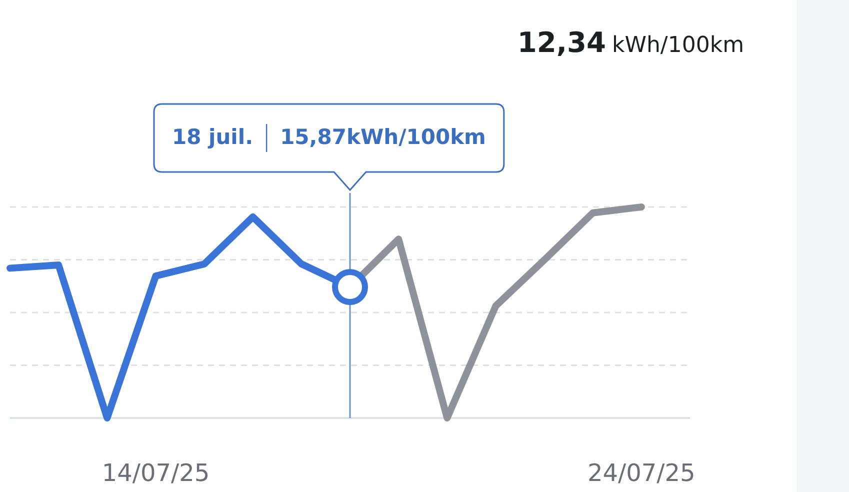 The width and height of the screenshot is (849, 492). Describe the element at coordinates (630, 42) in the screenshot. I see `text: 12,34 kWh/100km` at that location.